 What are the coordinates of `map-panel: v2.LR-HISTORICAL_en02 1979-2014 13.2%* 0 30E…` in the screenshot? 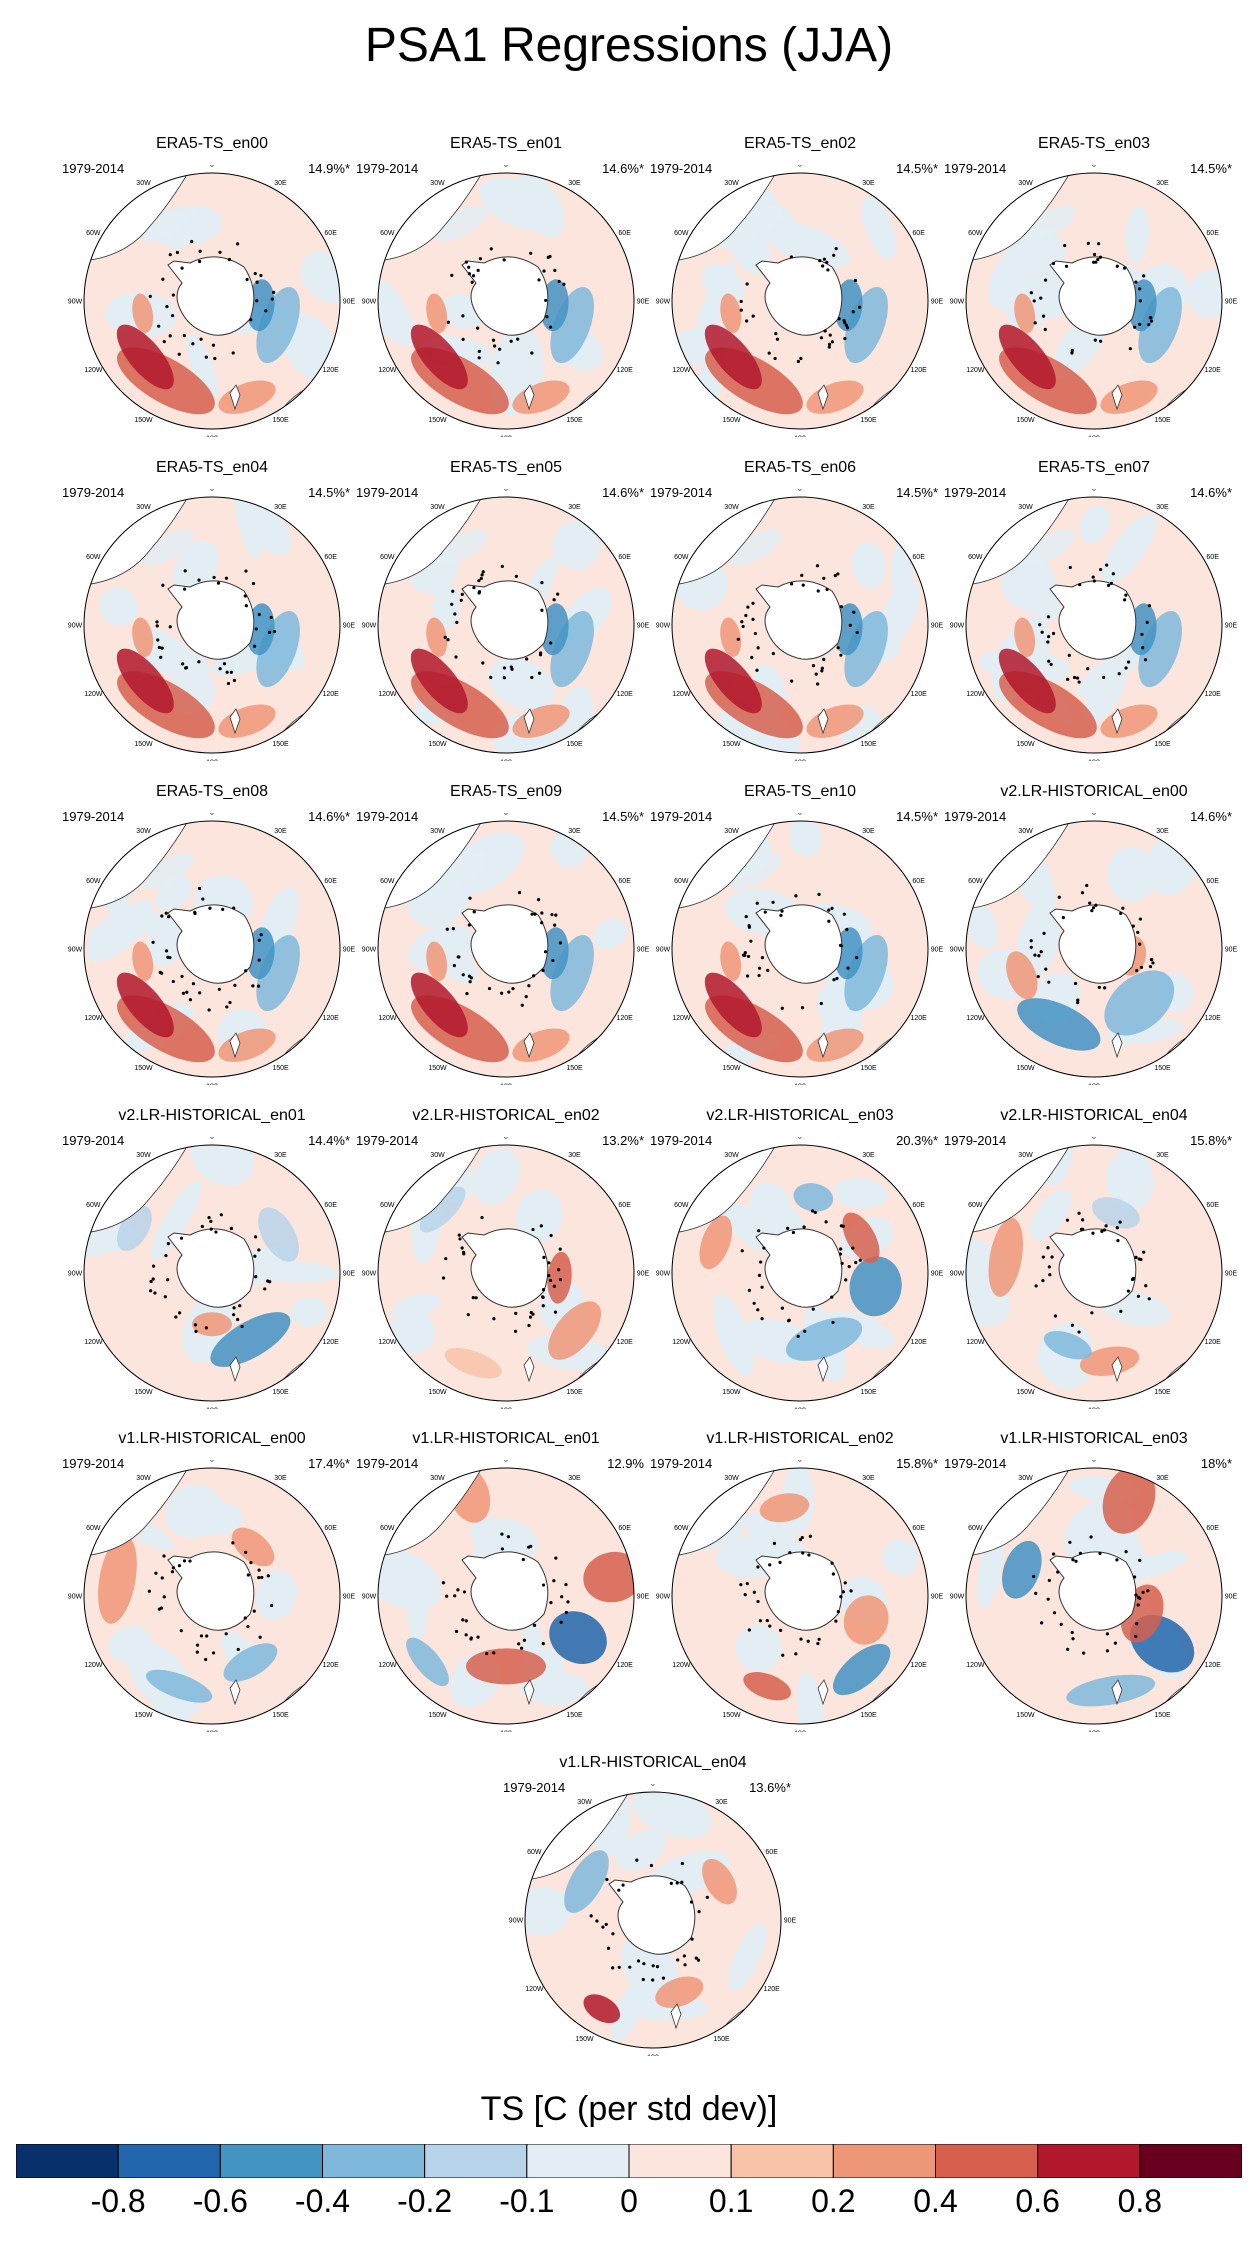 It's located at (506, 1258).